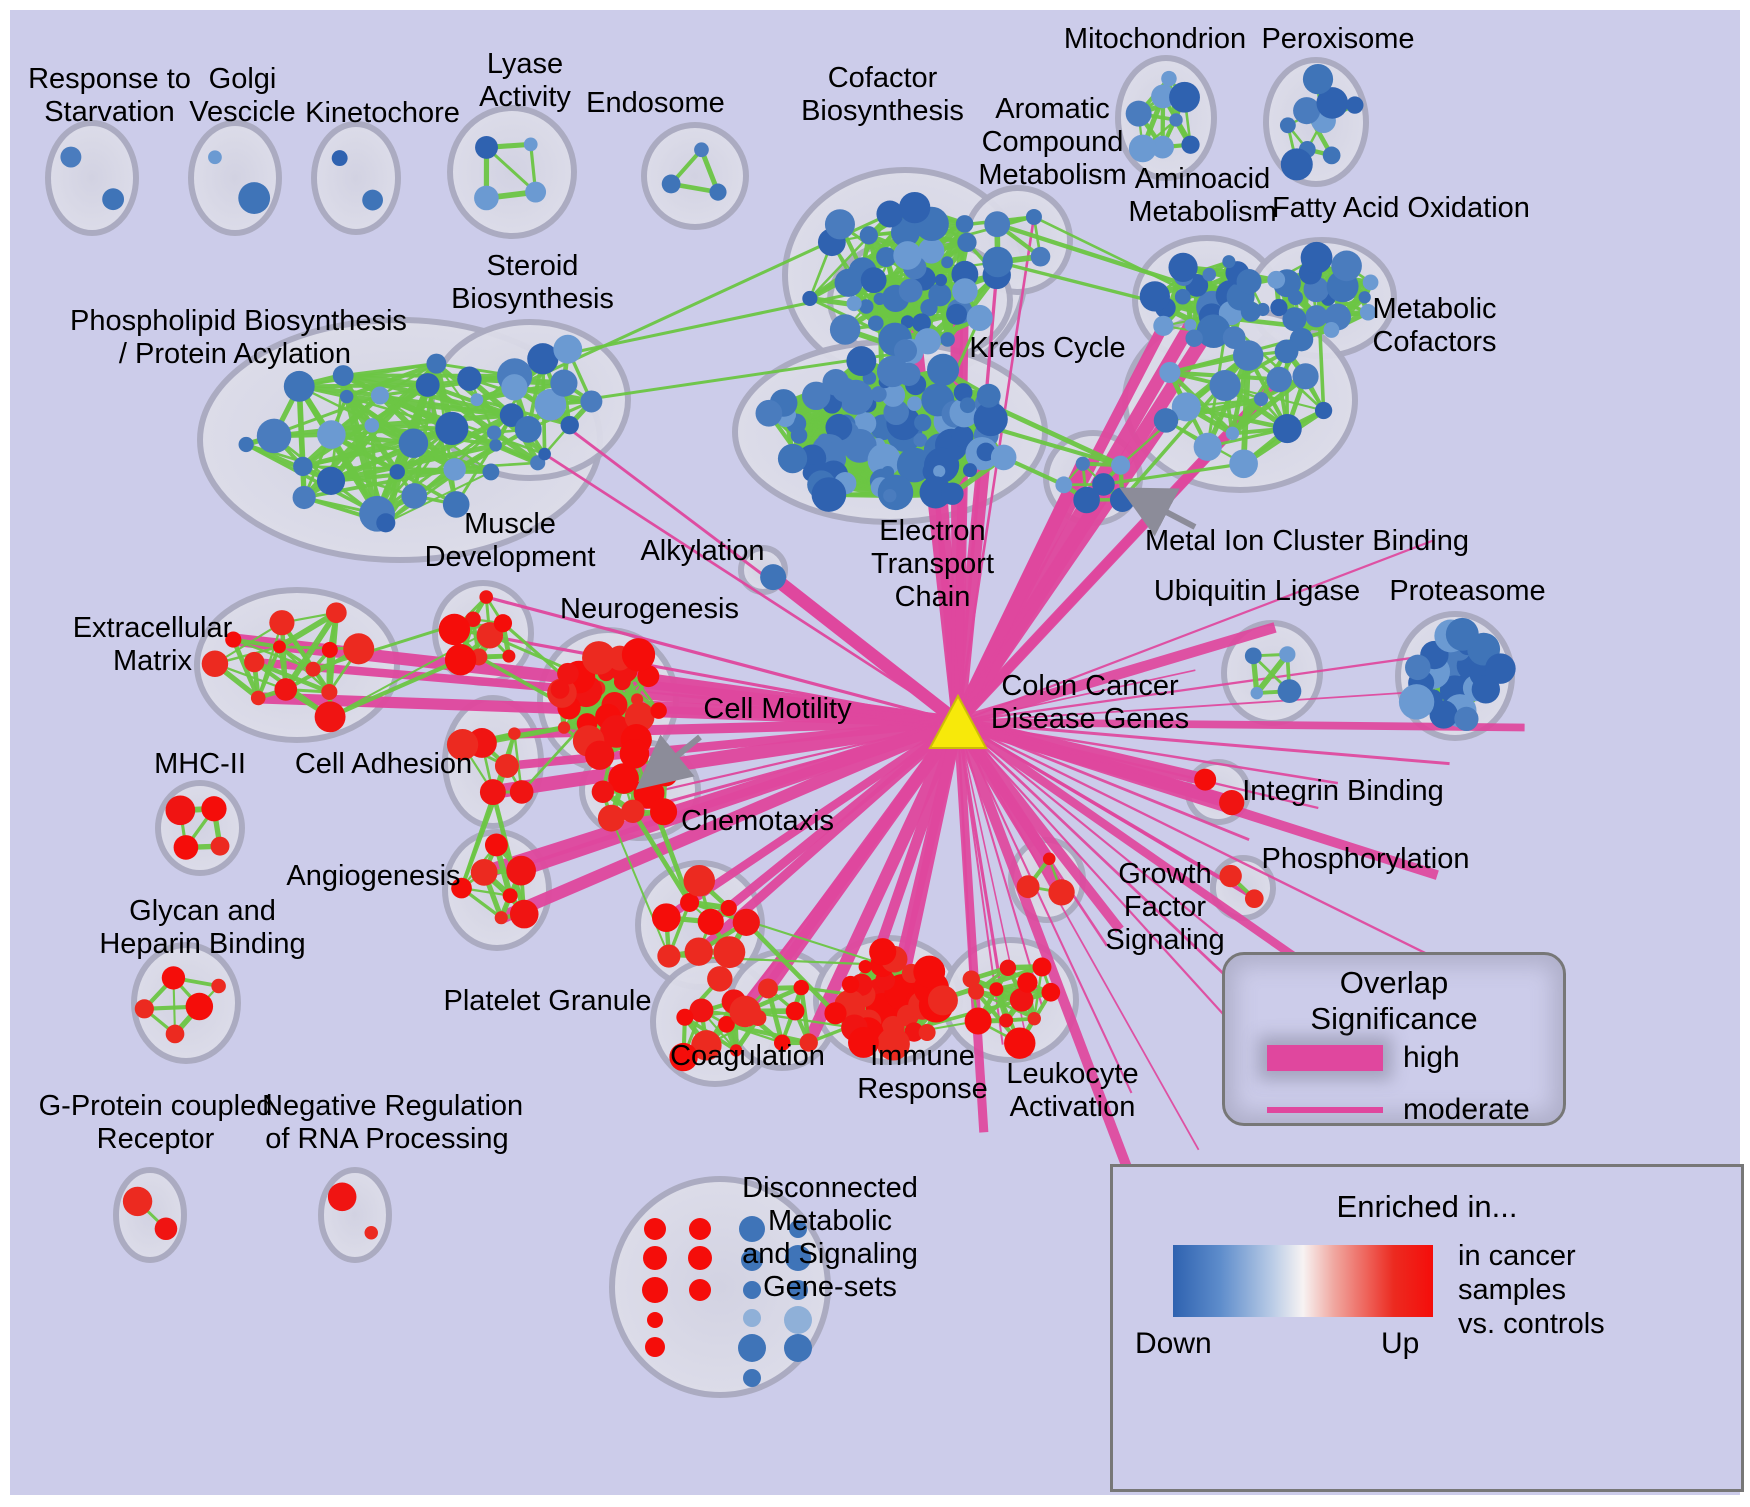  Describe the element at coordinates (882, 94) in the screenshot. I see `cluster-label-cofactor-biosynthesis: Cofactor Biosynthesis` at that location.